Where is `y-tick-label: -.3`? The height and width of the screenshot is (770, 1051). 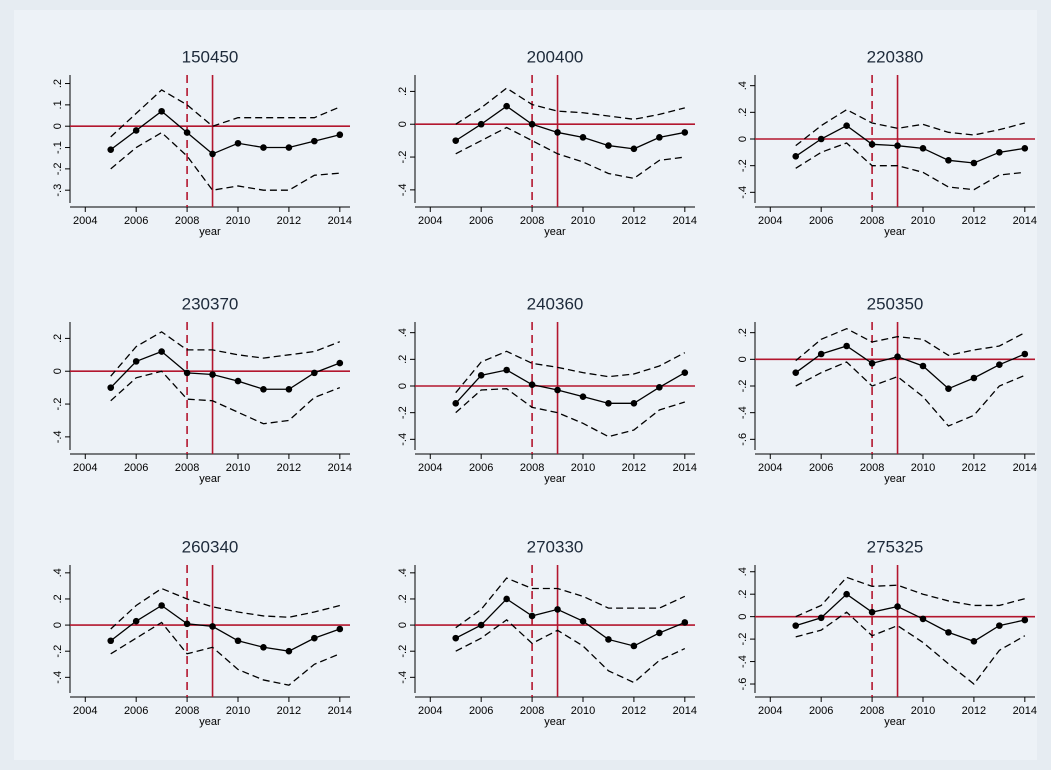
y-tick-label: -.3 is located at coordinates (58, 190).